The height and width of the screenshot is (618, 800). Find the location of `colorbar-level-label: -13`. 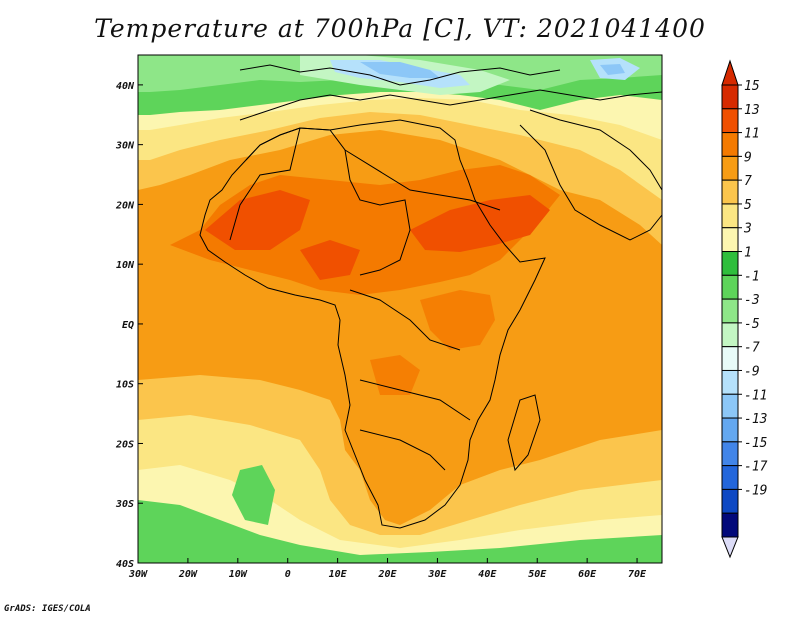

colorbar-level-label: -13 is located at coordinates (755, 419).